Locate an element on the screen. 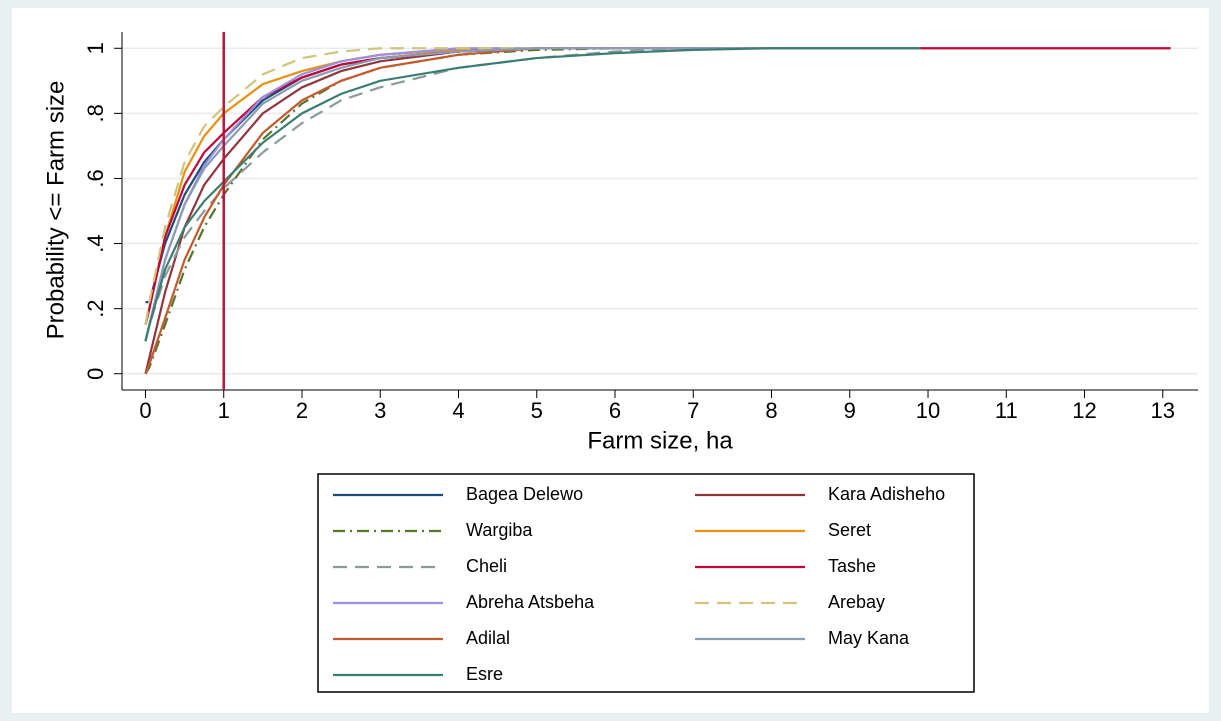  x-tick-label: 11 is located at coordinates (1006, 410).